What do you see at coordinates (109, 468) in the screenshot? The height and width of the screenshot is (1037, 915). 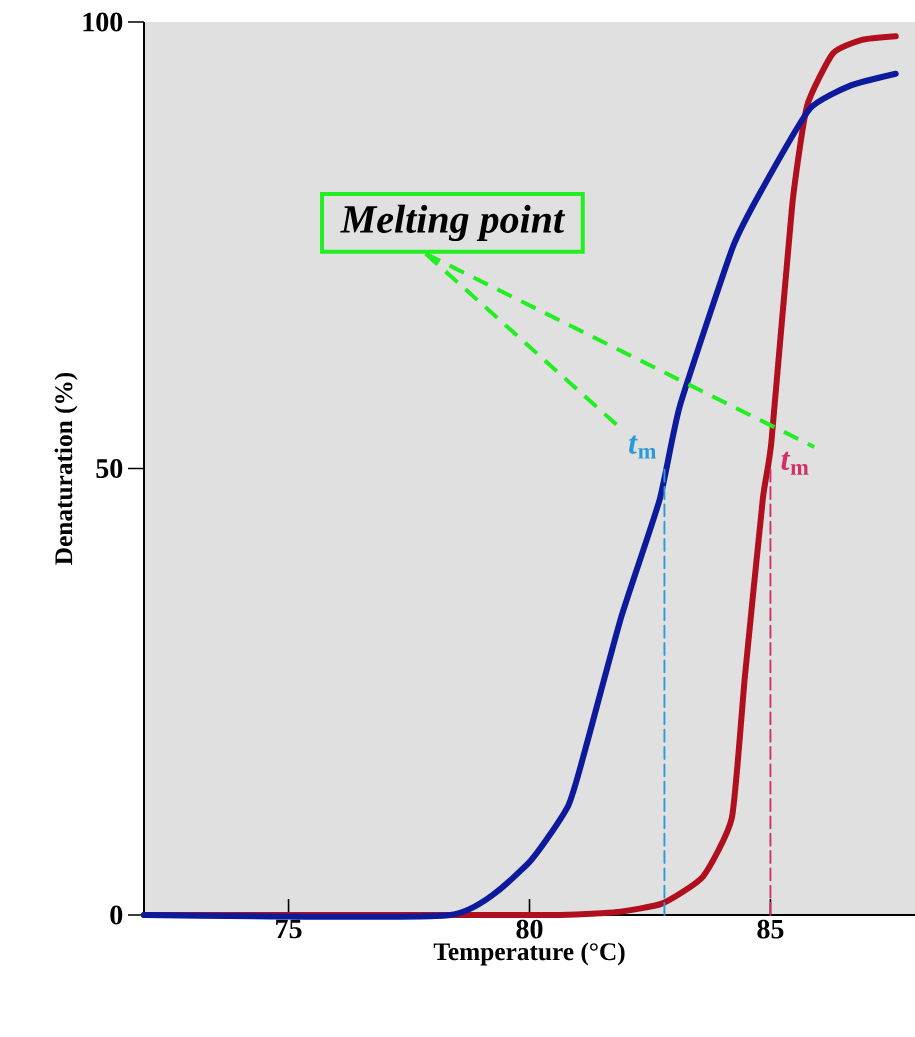 I see `y-tick-label: 50` at bounding box center [109, 468].